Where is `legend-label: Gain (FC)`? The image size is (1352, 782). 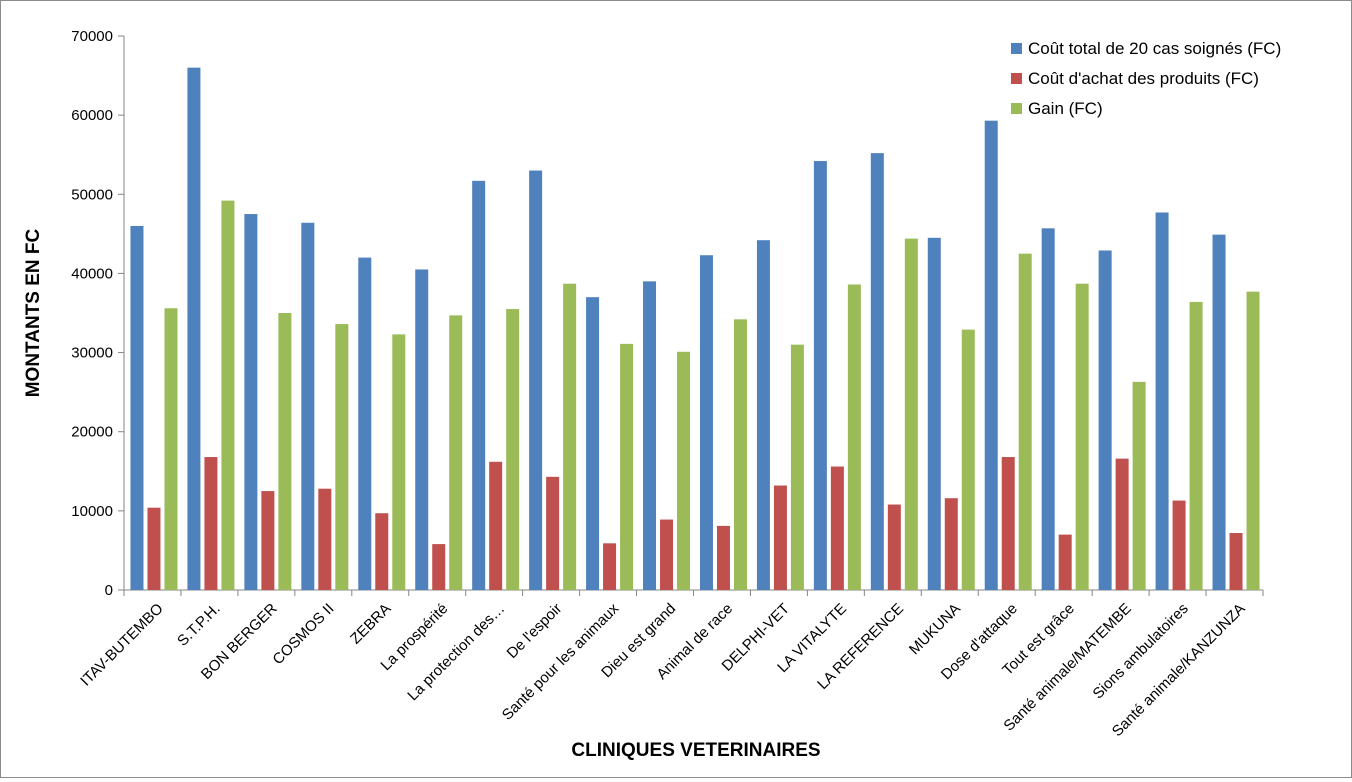
legend-label: Gain (FC) is located at coordinates (1065, 108).